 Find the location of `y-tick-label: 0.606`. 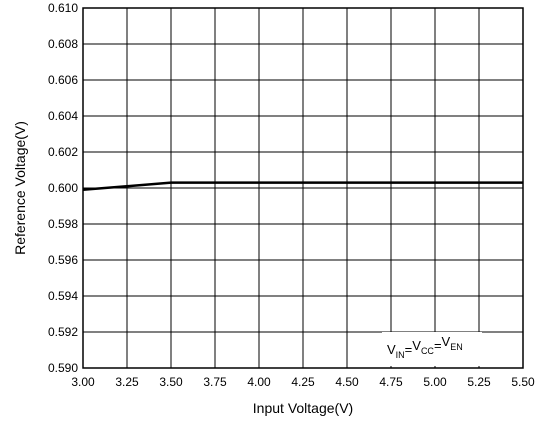

y-tick-label: 0.606 is located at coordinates (63, 80).